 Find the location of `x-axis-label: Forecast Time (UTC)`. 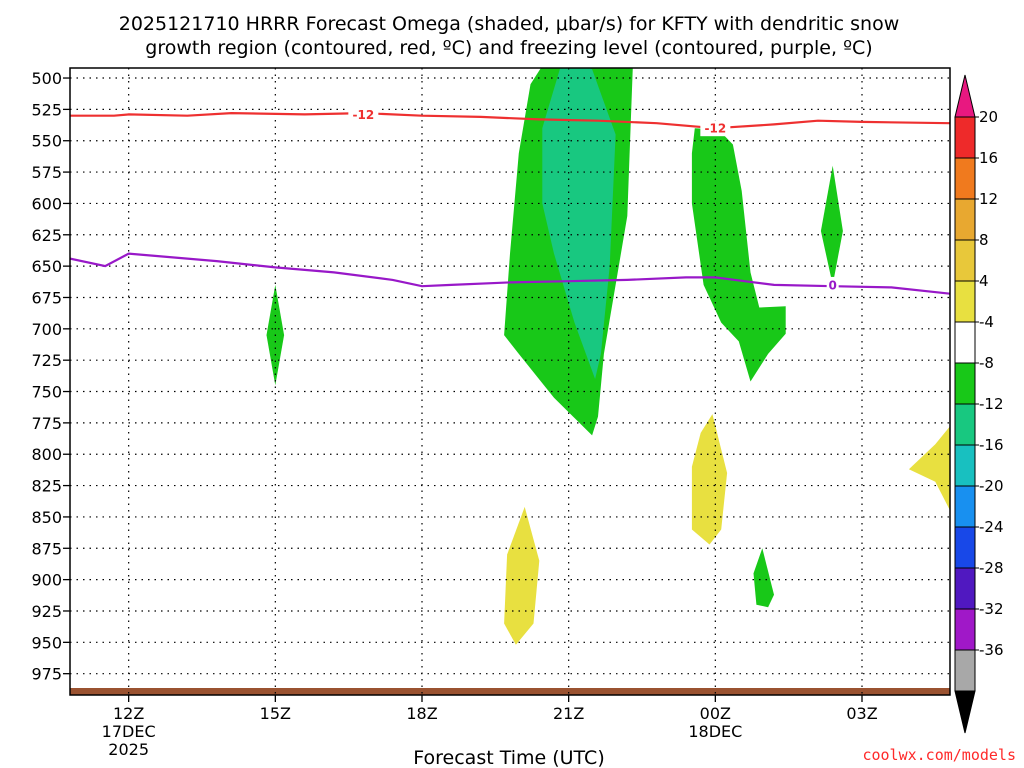

x-axis-label: Forecast Time (UTC) is located at coordinates (508, 757).